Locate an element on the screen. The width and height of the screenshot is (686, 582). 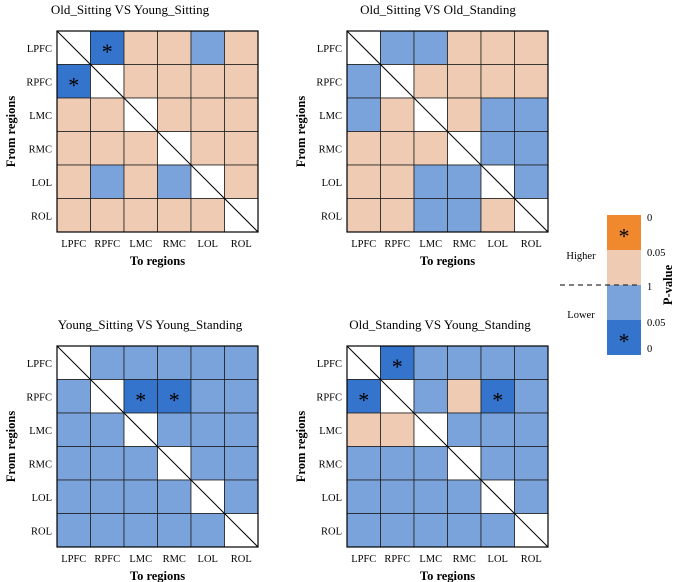
legend-star: * is located at coordinates (624, 236).